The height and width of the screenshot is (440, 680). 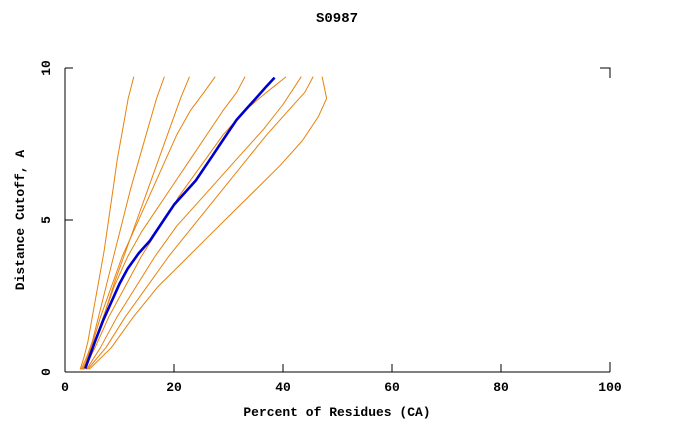 What do you see at coordinates (174, 387) in the screenshot?
I see `x-tick-label: 20` at bounding box center [174, 387].